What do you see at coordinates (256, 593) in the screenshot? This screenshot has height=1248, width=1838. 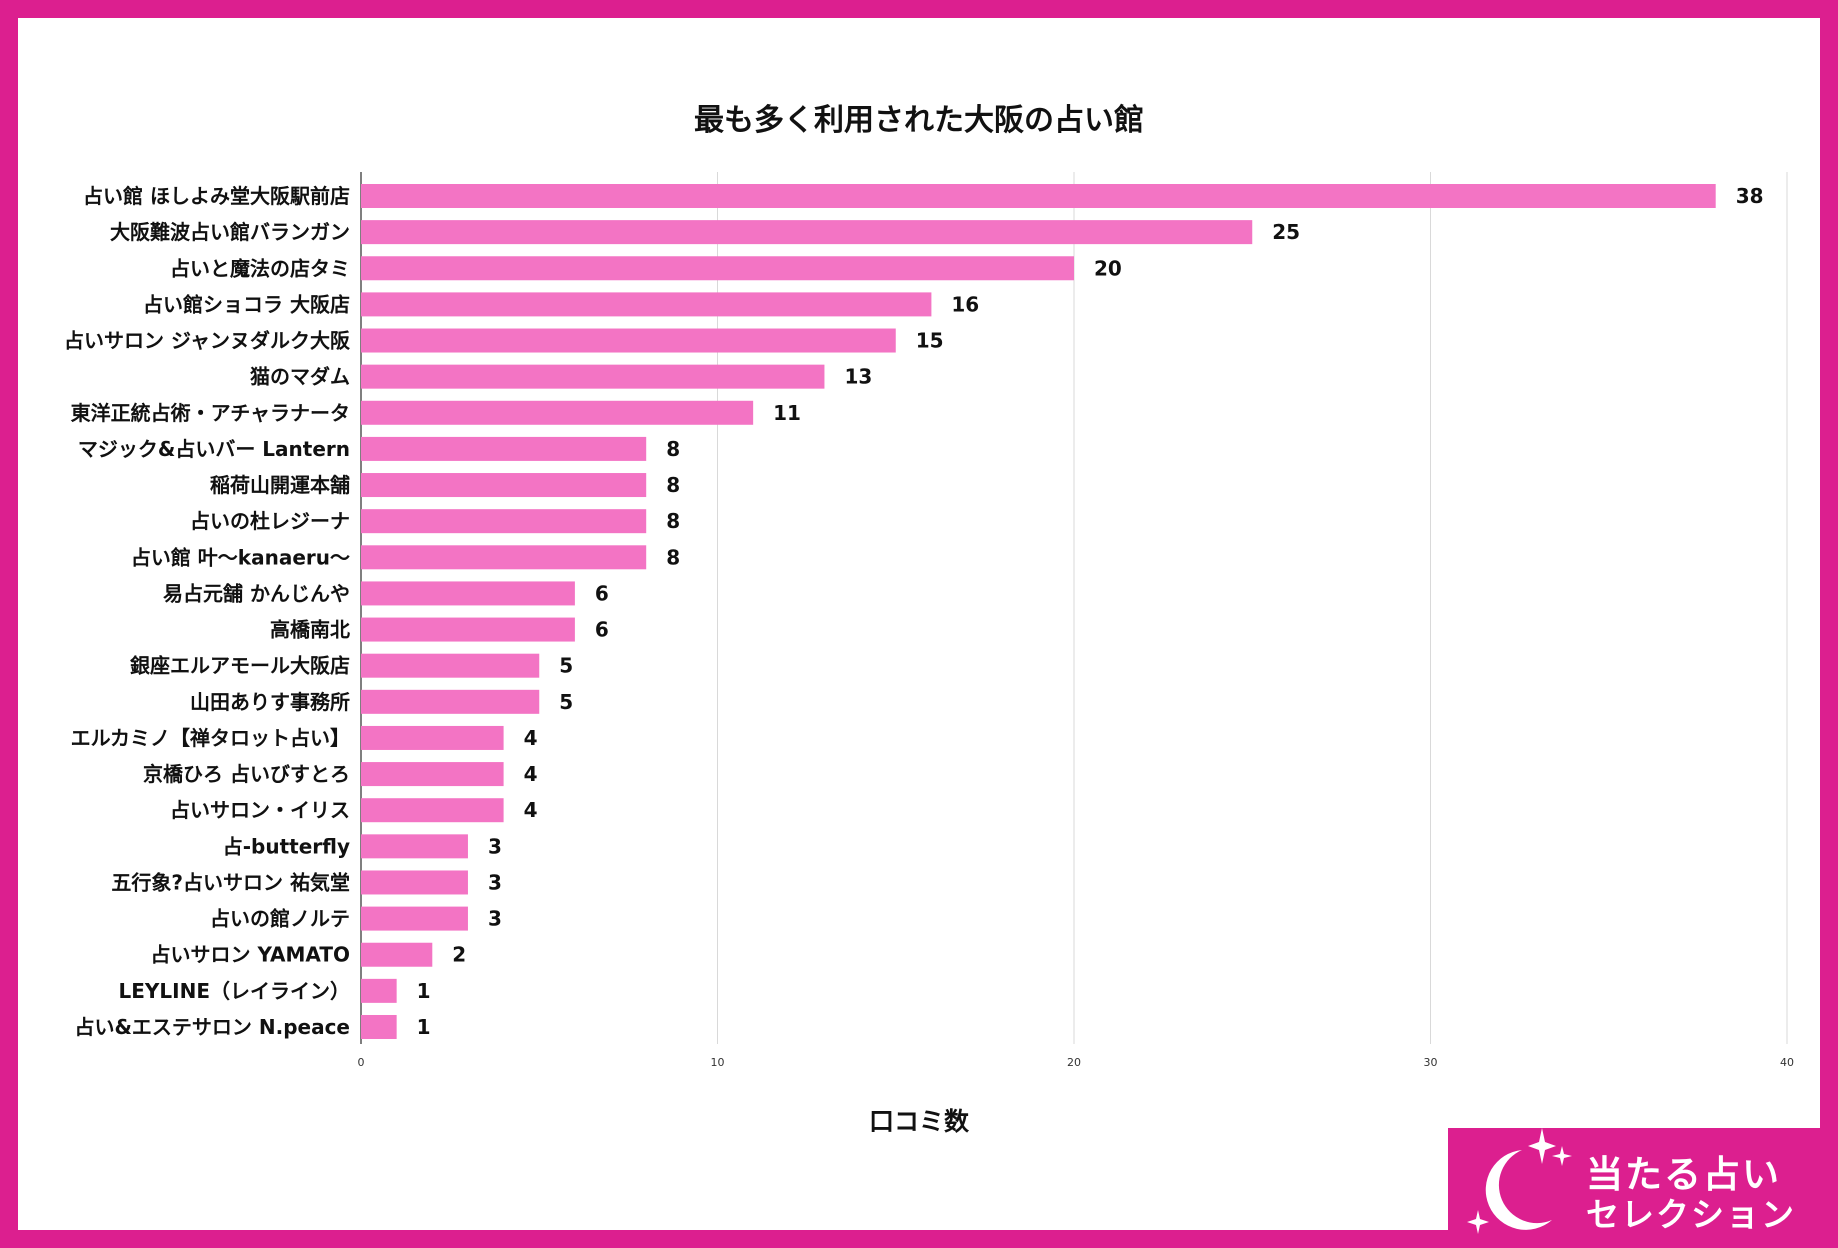 I see `category-label: 易占元舗 かんじんや` at bounding box center [256, 593].